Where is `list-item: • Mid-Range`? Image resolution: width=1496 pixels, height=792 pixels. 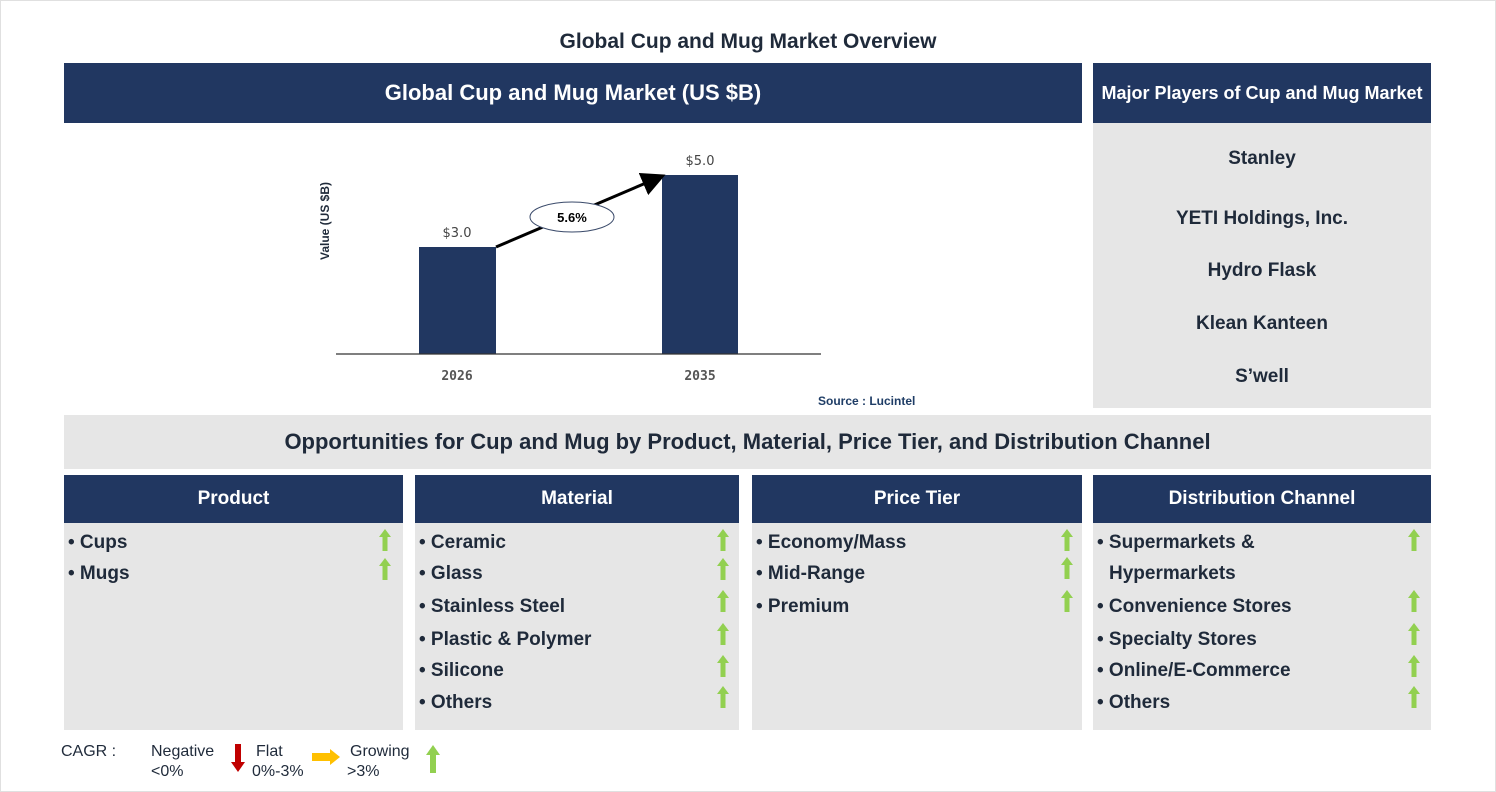 list-item: • Mid-Range is located at coordinates (811, 573).